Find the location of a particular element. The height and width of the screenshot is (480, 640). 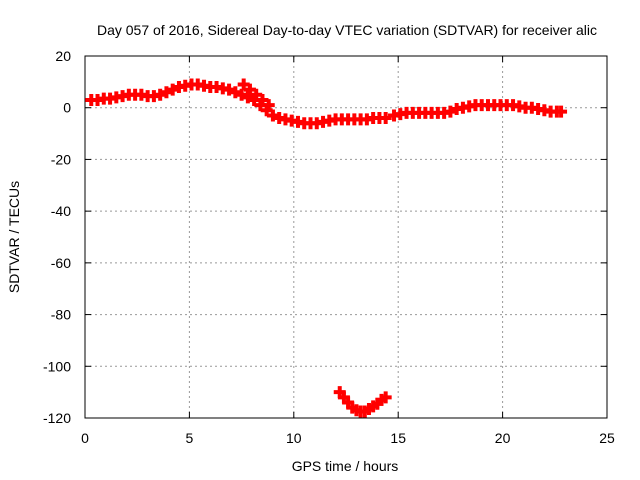

x-axis-label: GPS time / hours is located at coordinates (345, 466).